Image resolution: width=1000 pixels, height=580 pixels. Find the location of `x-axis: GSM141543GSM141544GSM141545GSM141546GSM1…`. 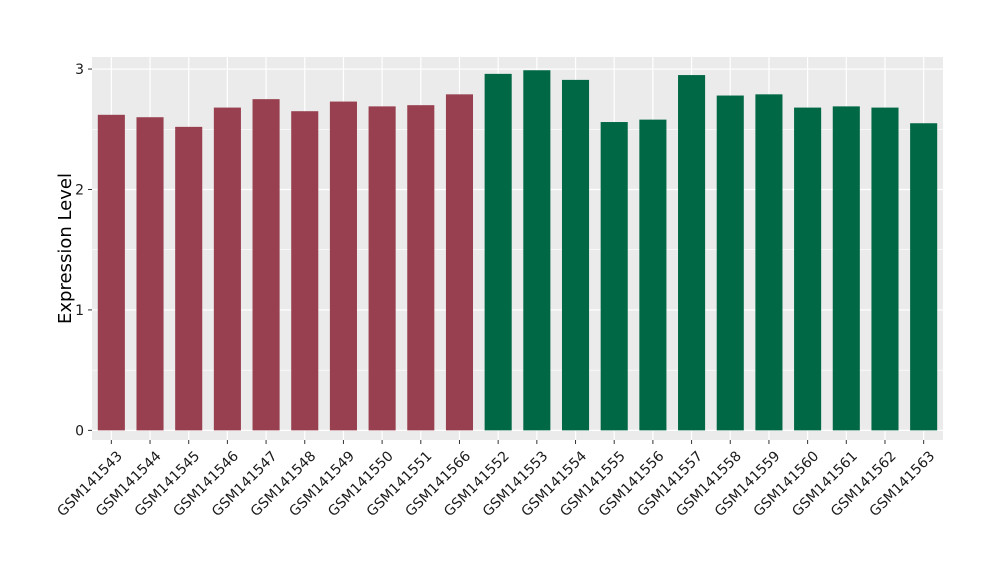

x-axis: GSM141543GSM141544GSM141545GSM141546GSM1… is located at coordinates (496, 480).